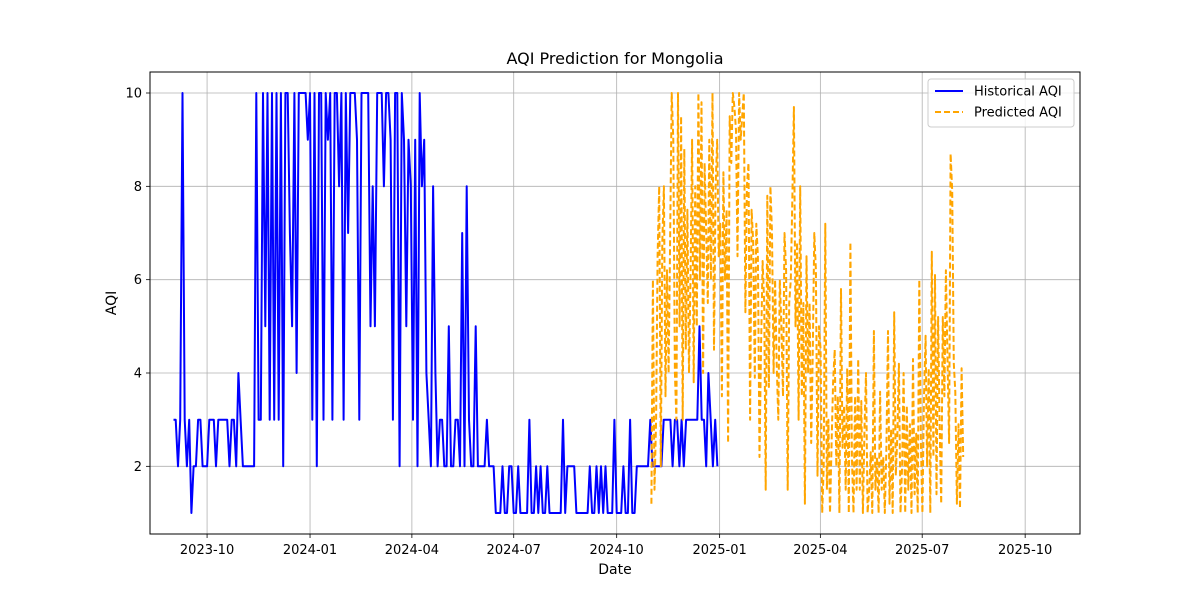 This screenshot has height=604, width=1200. I want to click on x-tick-label: 2025-07, so click(922, 550).